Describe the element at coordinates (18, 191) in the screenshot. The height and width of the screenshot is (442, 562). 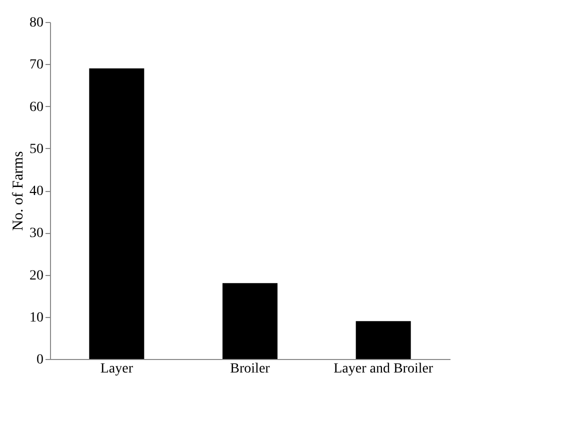
I see `y-axis-title: No. of Farms` at that location.